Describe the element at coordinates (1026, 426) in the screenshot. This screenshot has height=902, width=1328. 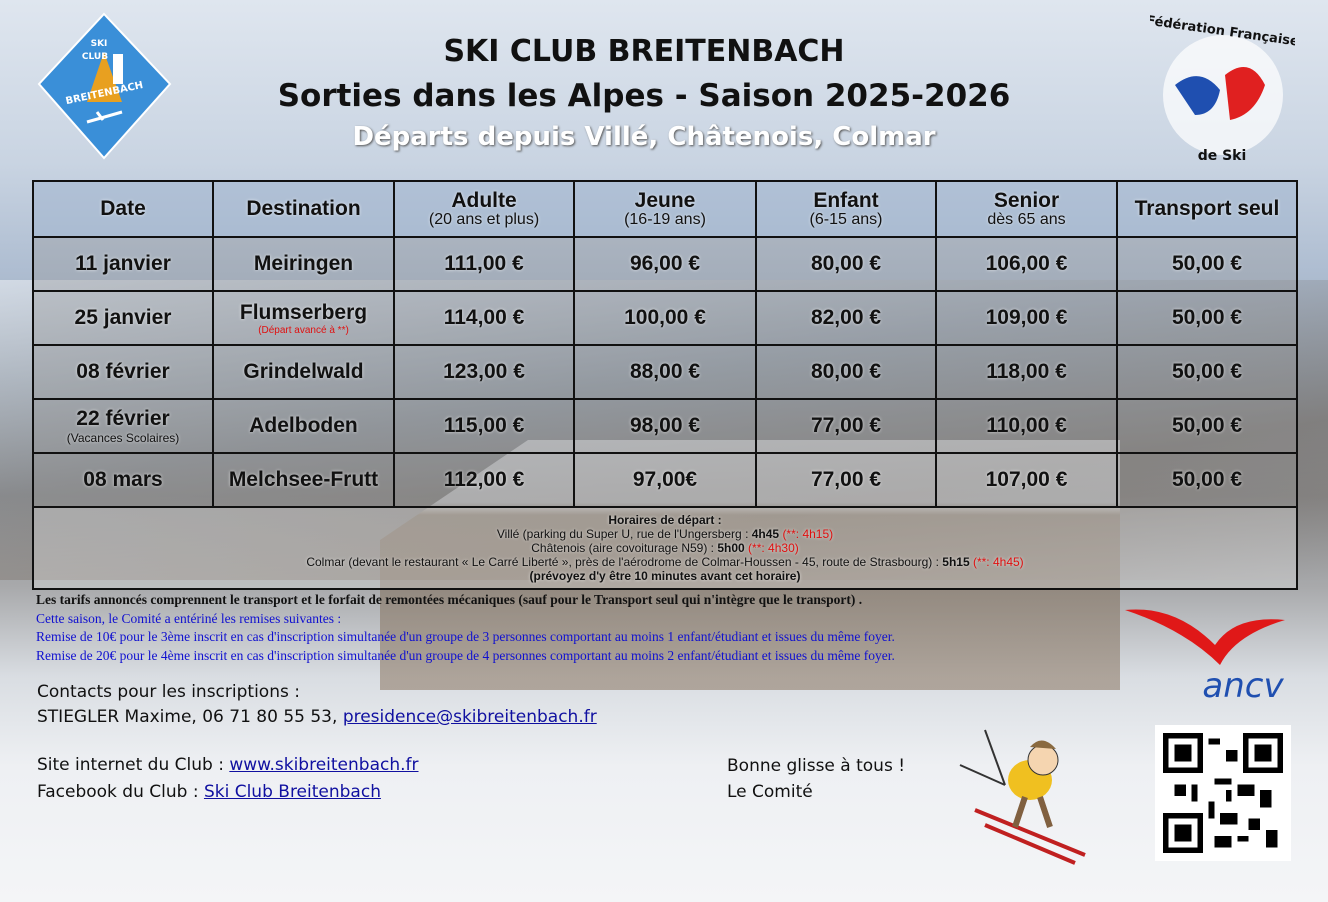
I see `cell-senior: 110,00 €` at that location.